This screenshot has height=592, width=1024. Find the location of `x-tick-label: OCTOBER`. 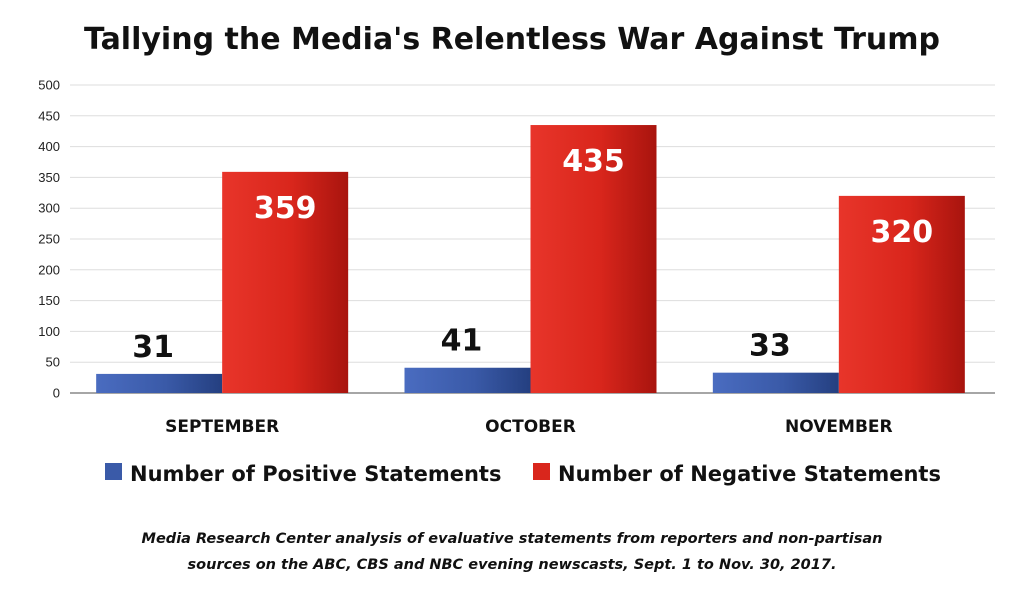

x-tick-label: OCTOBER is located at coordinates (530, 427).